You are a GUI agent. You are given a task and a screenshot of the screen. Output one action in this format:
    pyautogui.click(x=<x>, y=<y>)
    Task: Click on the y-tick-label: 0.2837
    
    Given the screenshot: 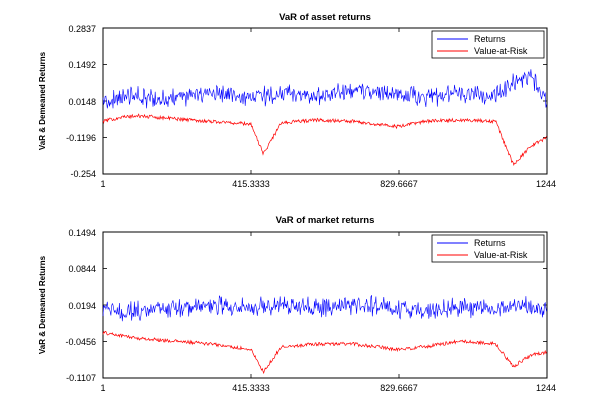 What is the action you would take?
    pyautogui.click(x=82, y=29)
    